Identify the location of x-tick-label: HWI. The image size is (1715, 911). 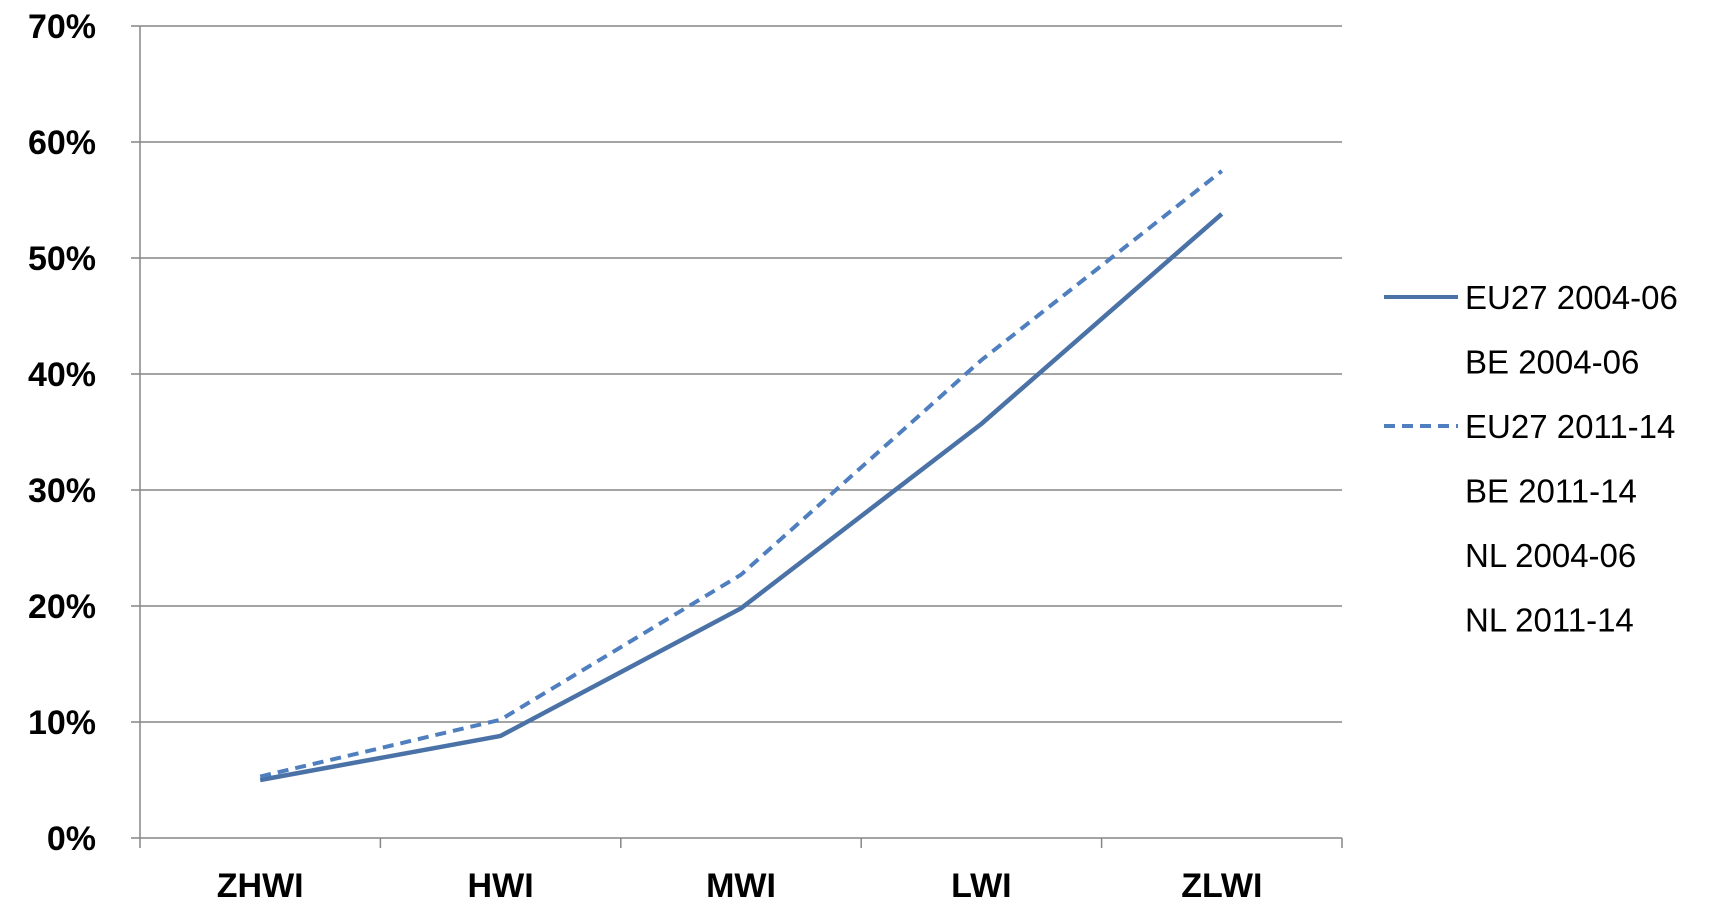
(501, 886).